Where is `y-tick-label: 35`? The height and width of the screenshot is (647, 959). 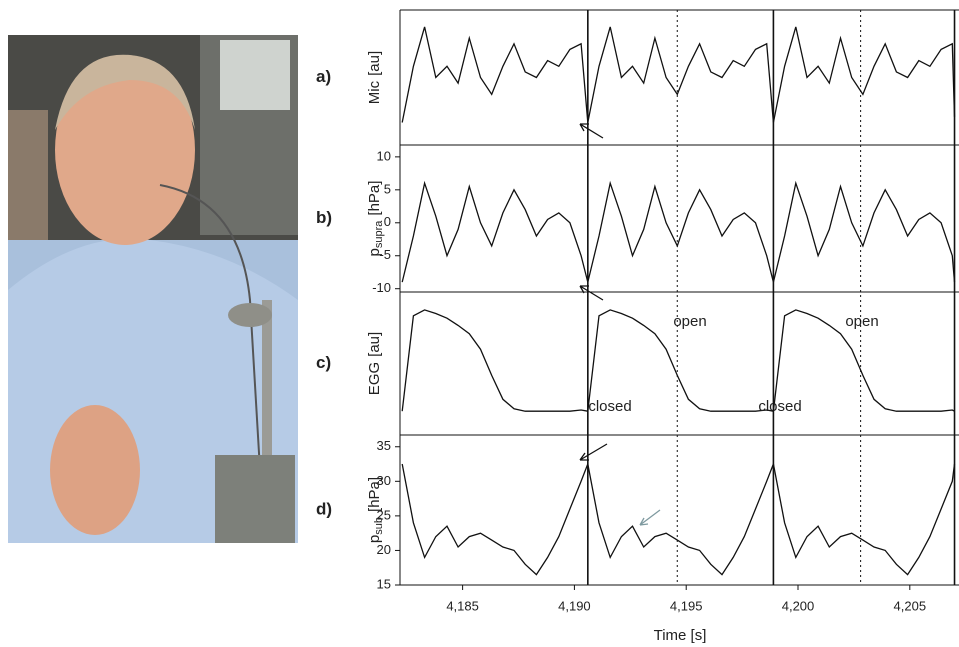
y-tick-label: 35 is located at coordinates (384, 445).